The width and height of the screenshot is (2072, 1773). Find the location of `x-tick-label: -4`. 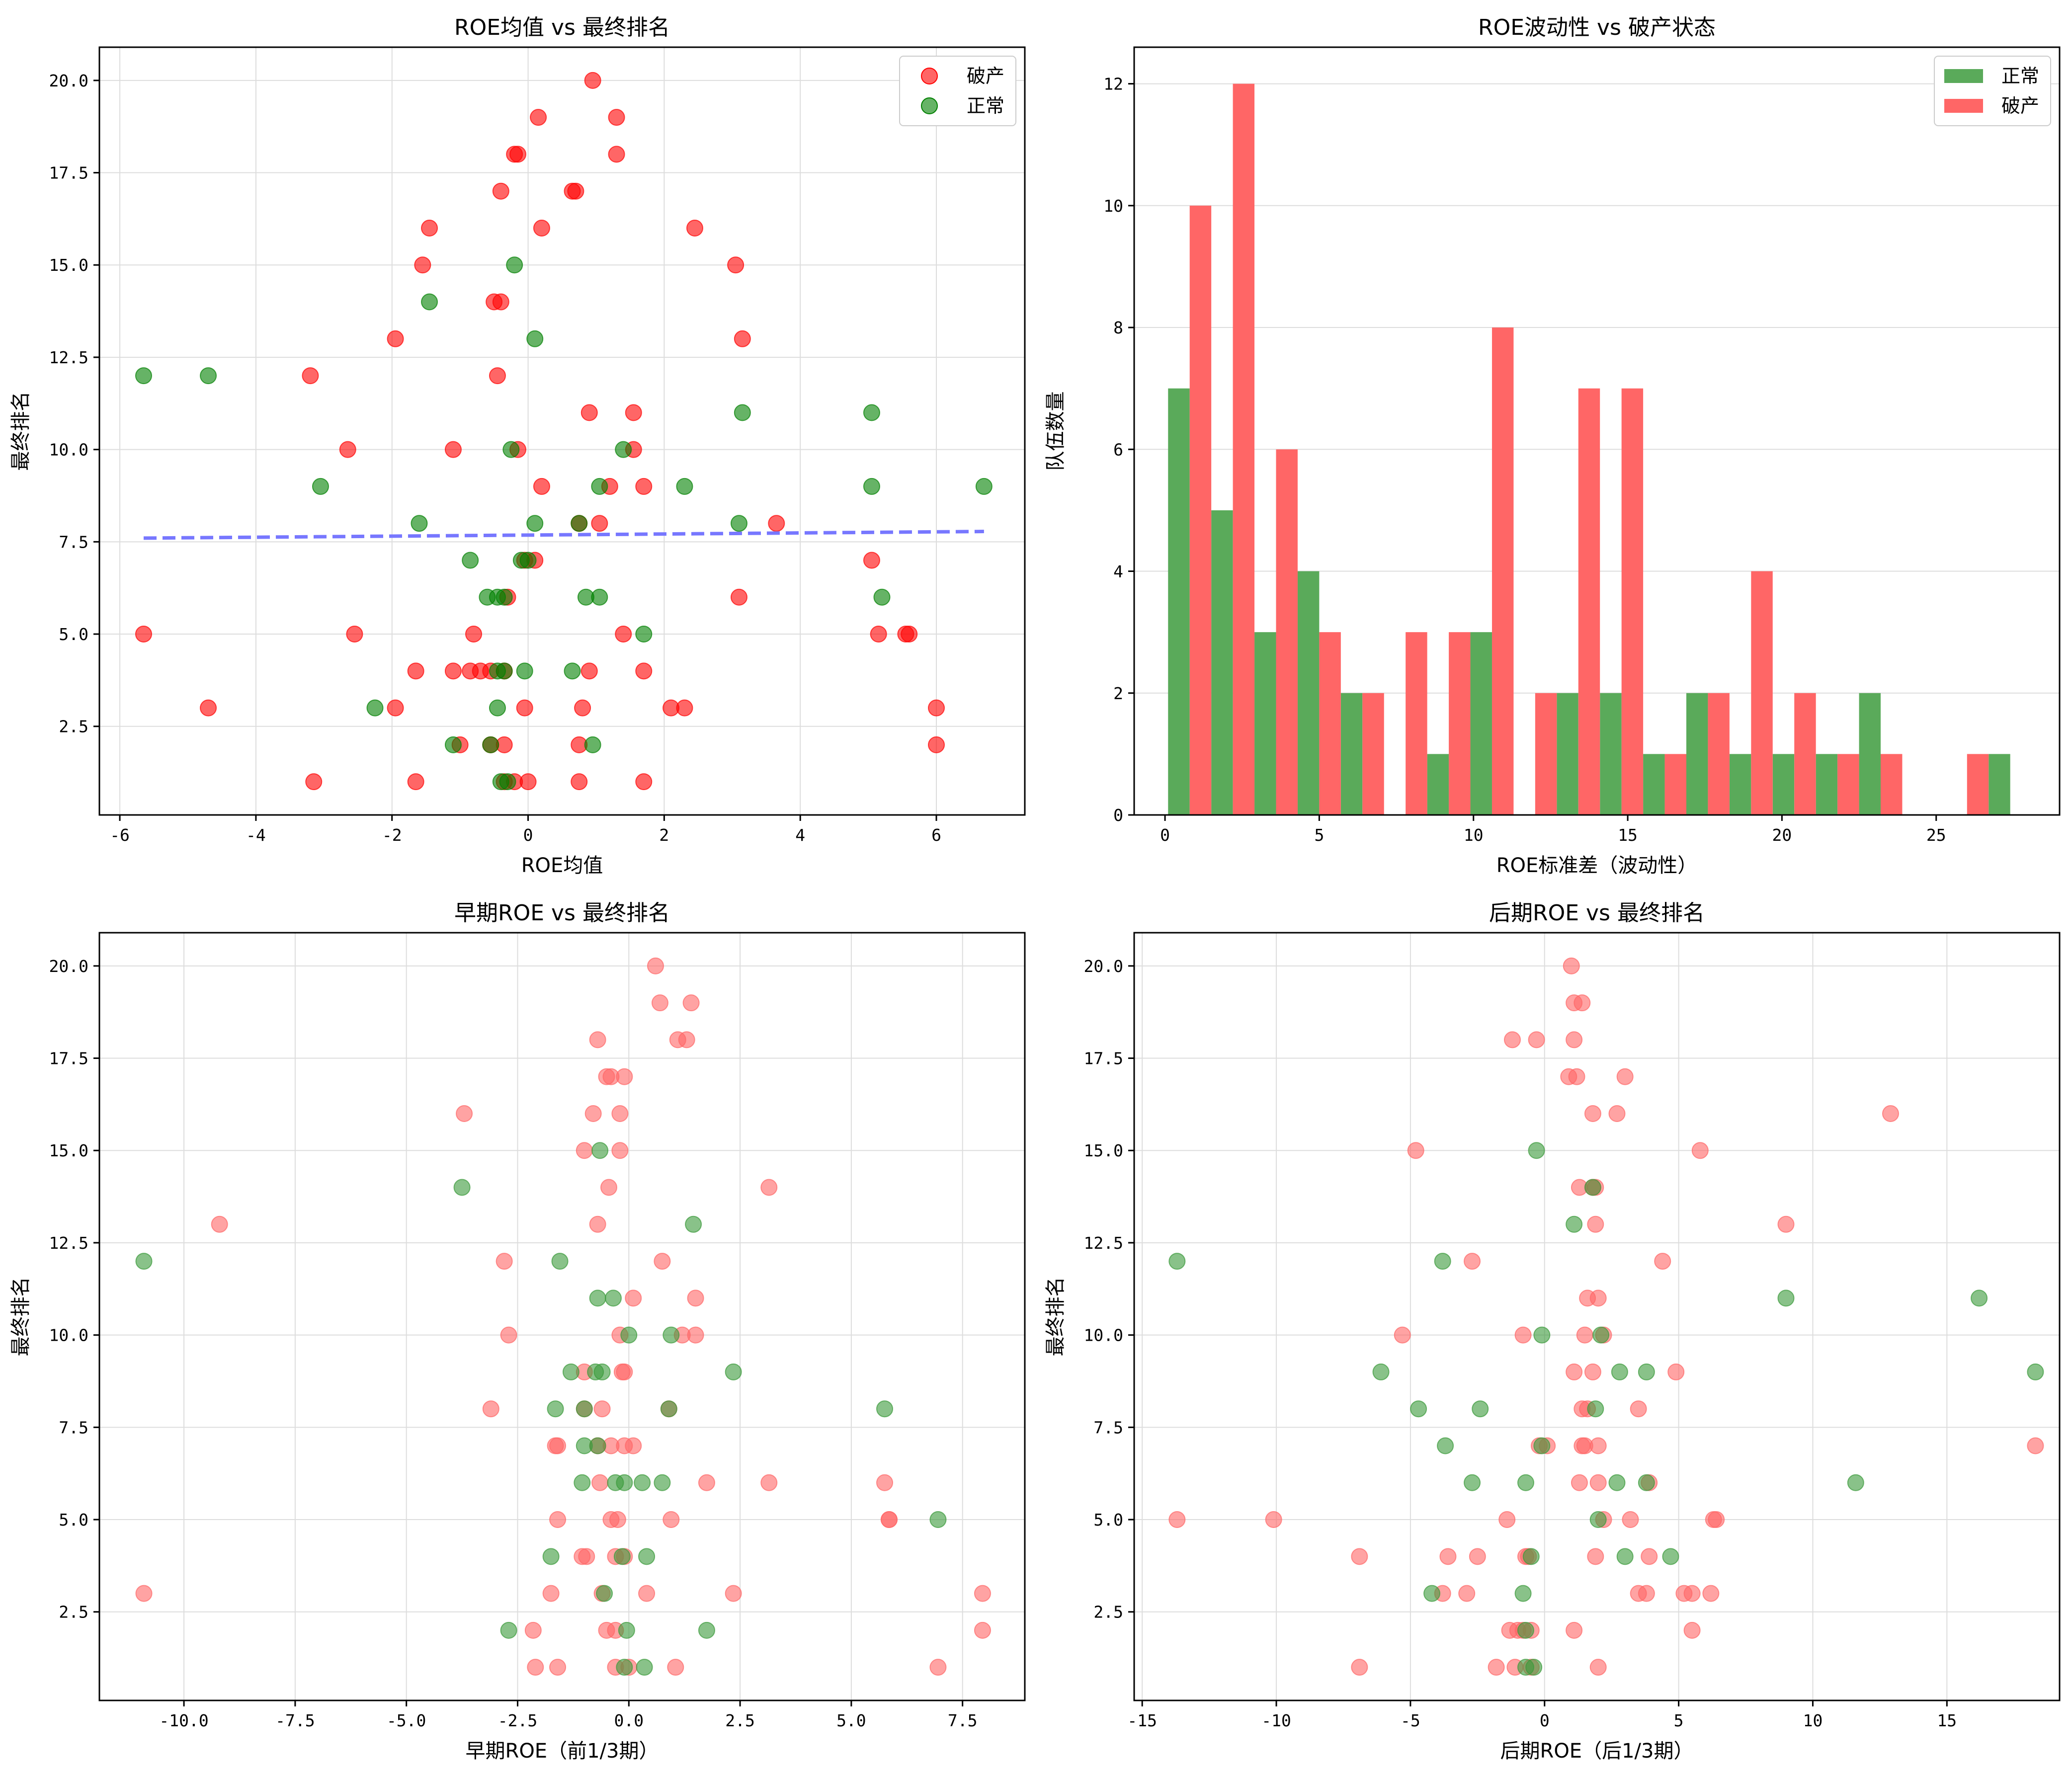

x-tick-label: -4 is located at coordinates (256, 835).